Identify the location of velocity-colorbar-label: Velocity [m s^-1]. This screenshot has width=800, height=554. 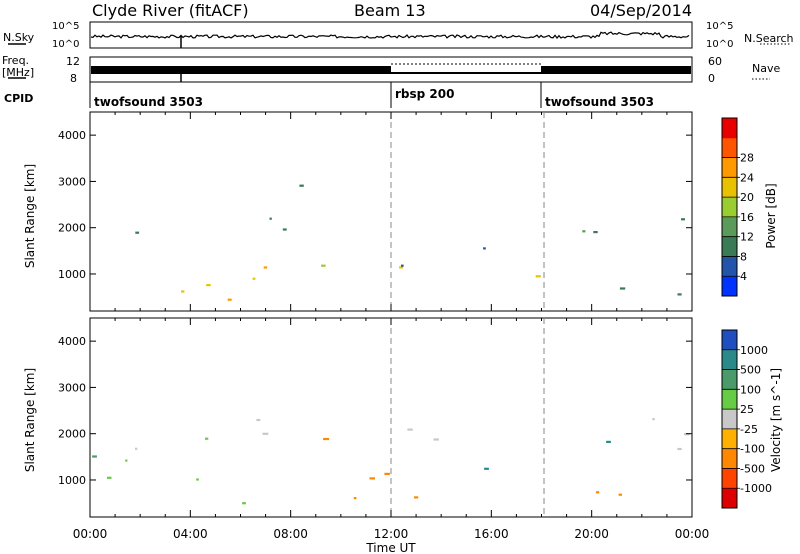
(776, 420).